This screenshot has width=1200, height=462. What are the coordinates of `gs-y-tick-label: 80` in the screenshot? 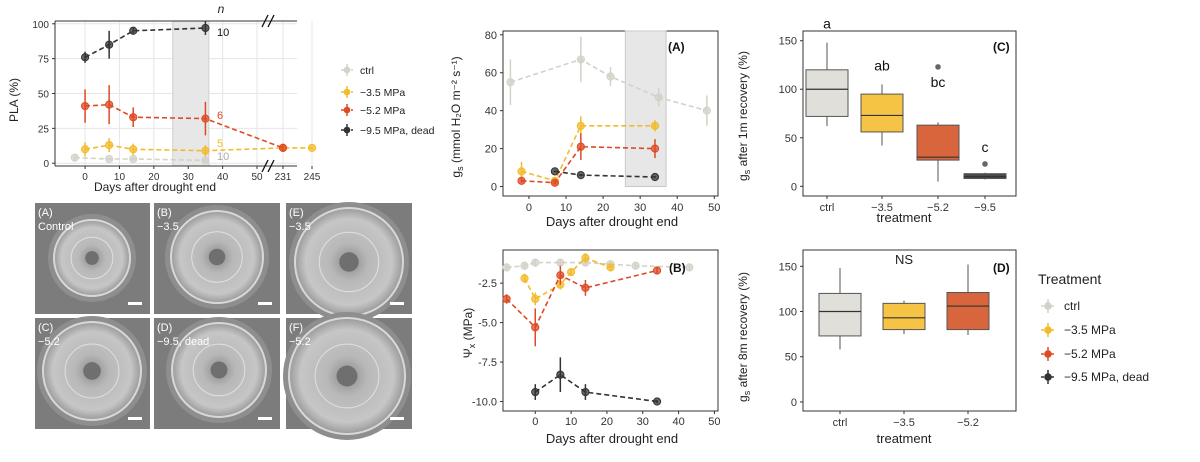 It's located at (491, 36).